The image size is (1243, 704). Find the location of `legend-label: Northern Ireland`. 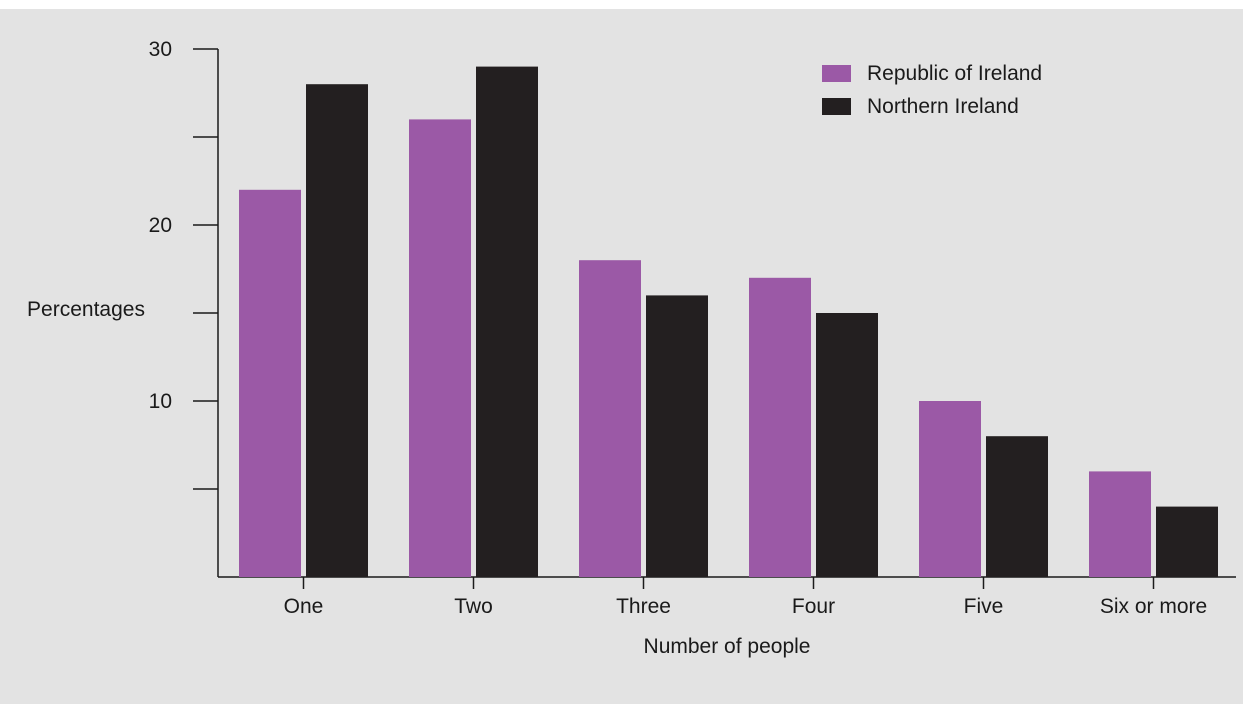

legend-label: Northern Ireland is located at coordinates (943, 106).